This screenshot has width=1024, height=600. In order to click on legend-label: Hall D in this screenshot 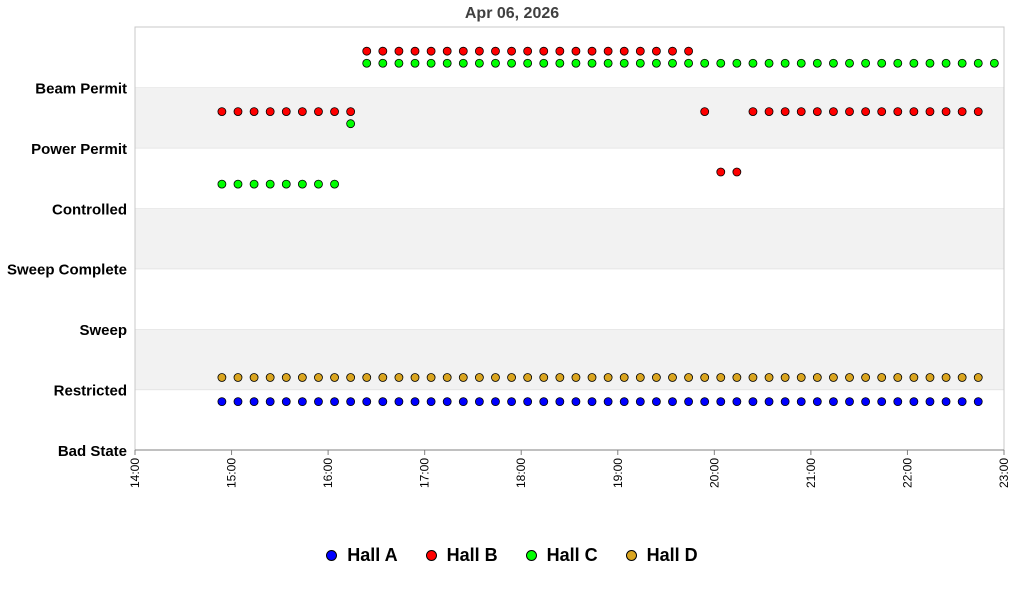, I will do `click(672, 554)`.